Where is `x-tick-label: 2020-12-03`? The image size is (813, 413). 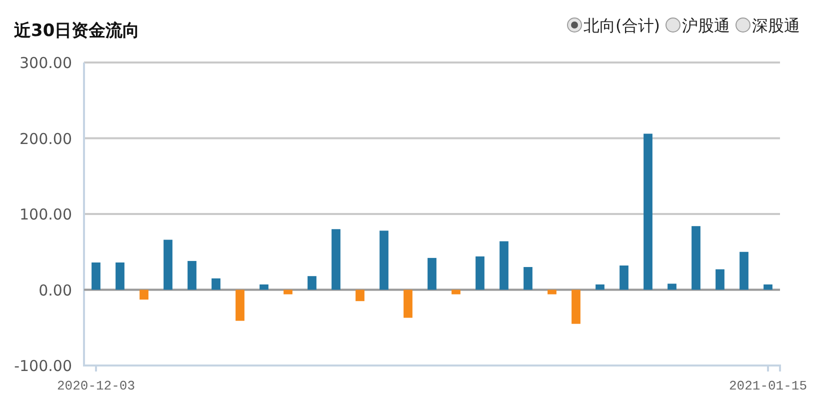
x-tick-label: 2020-12-03 is located at coordinates (96, 386).